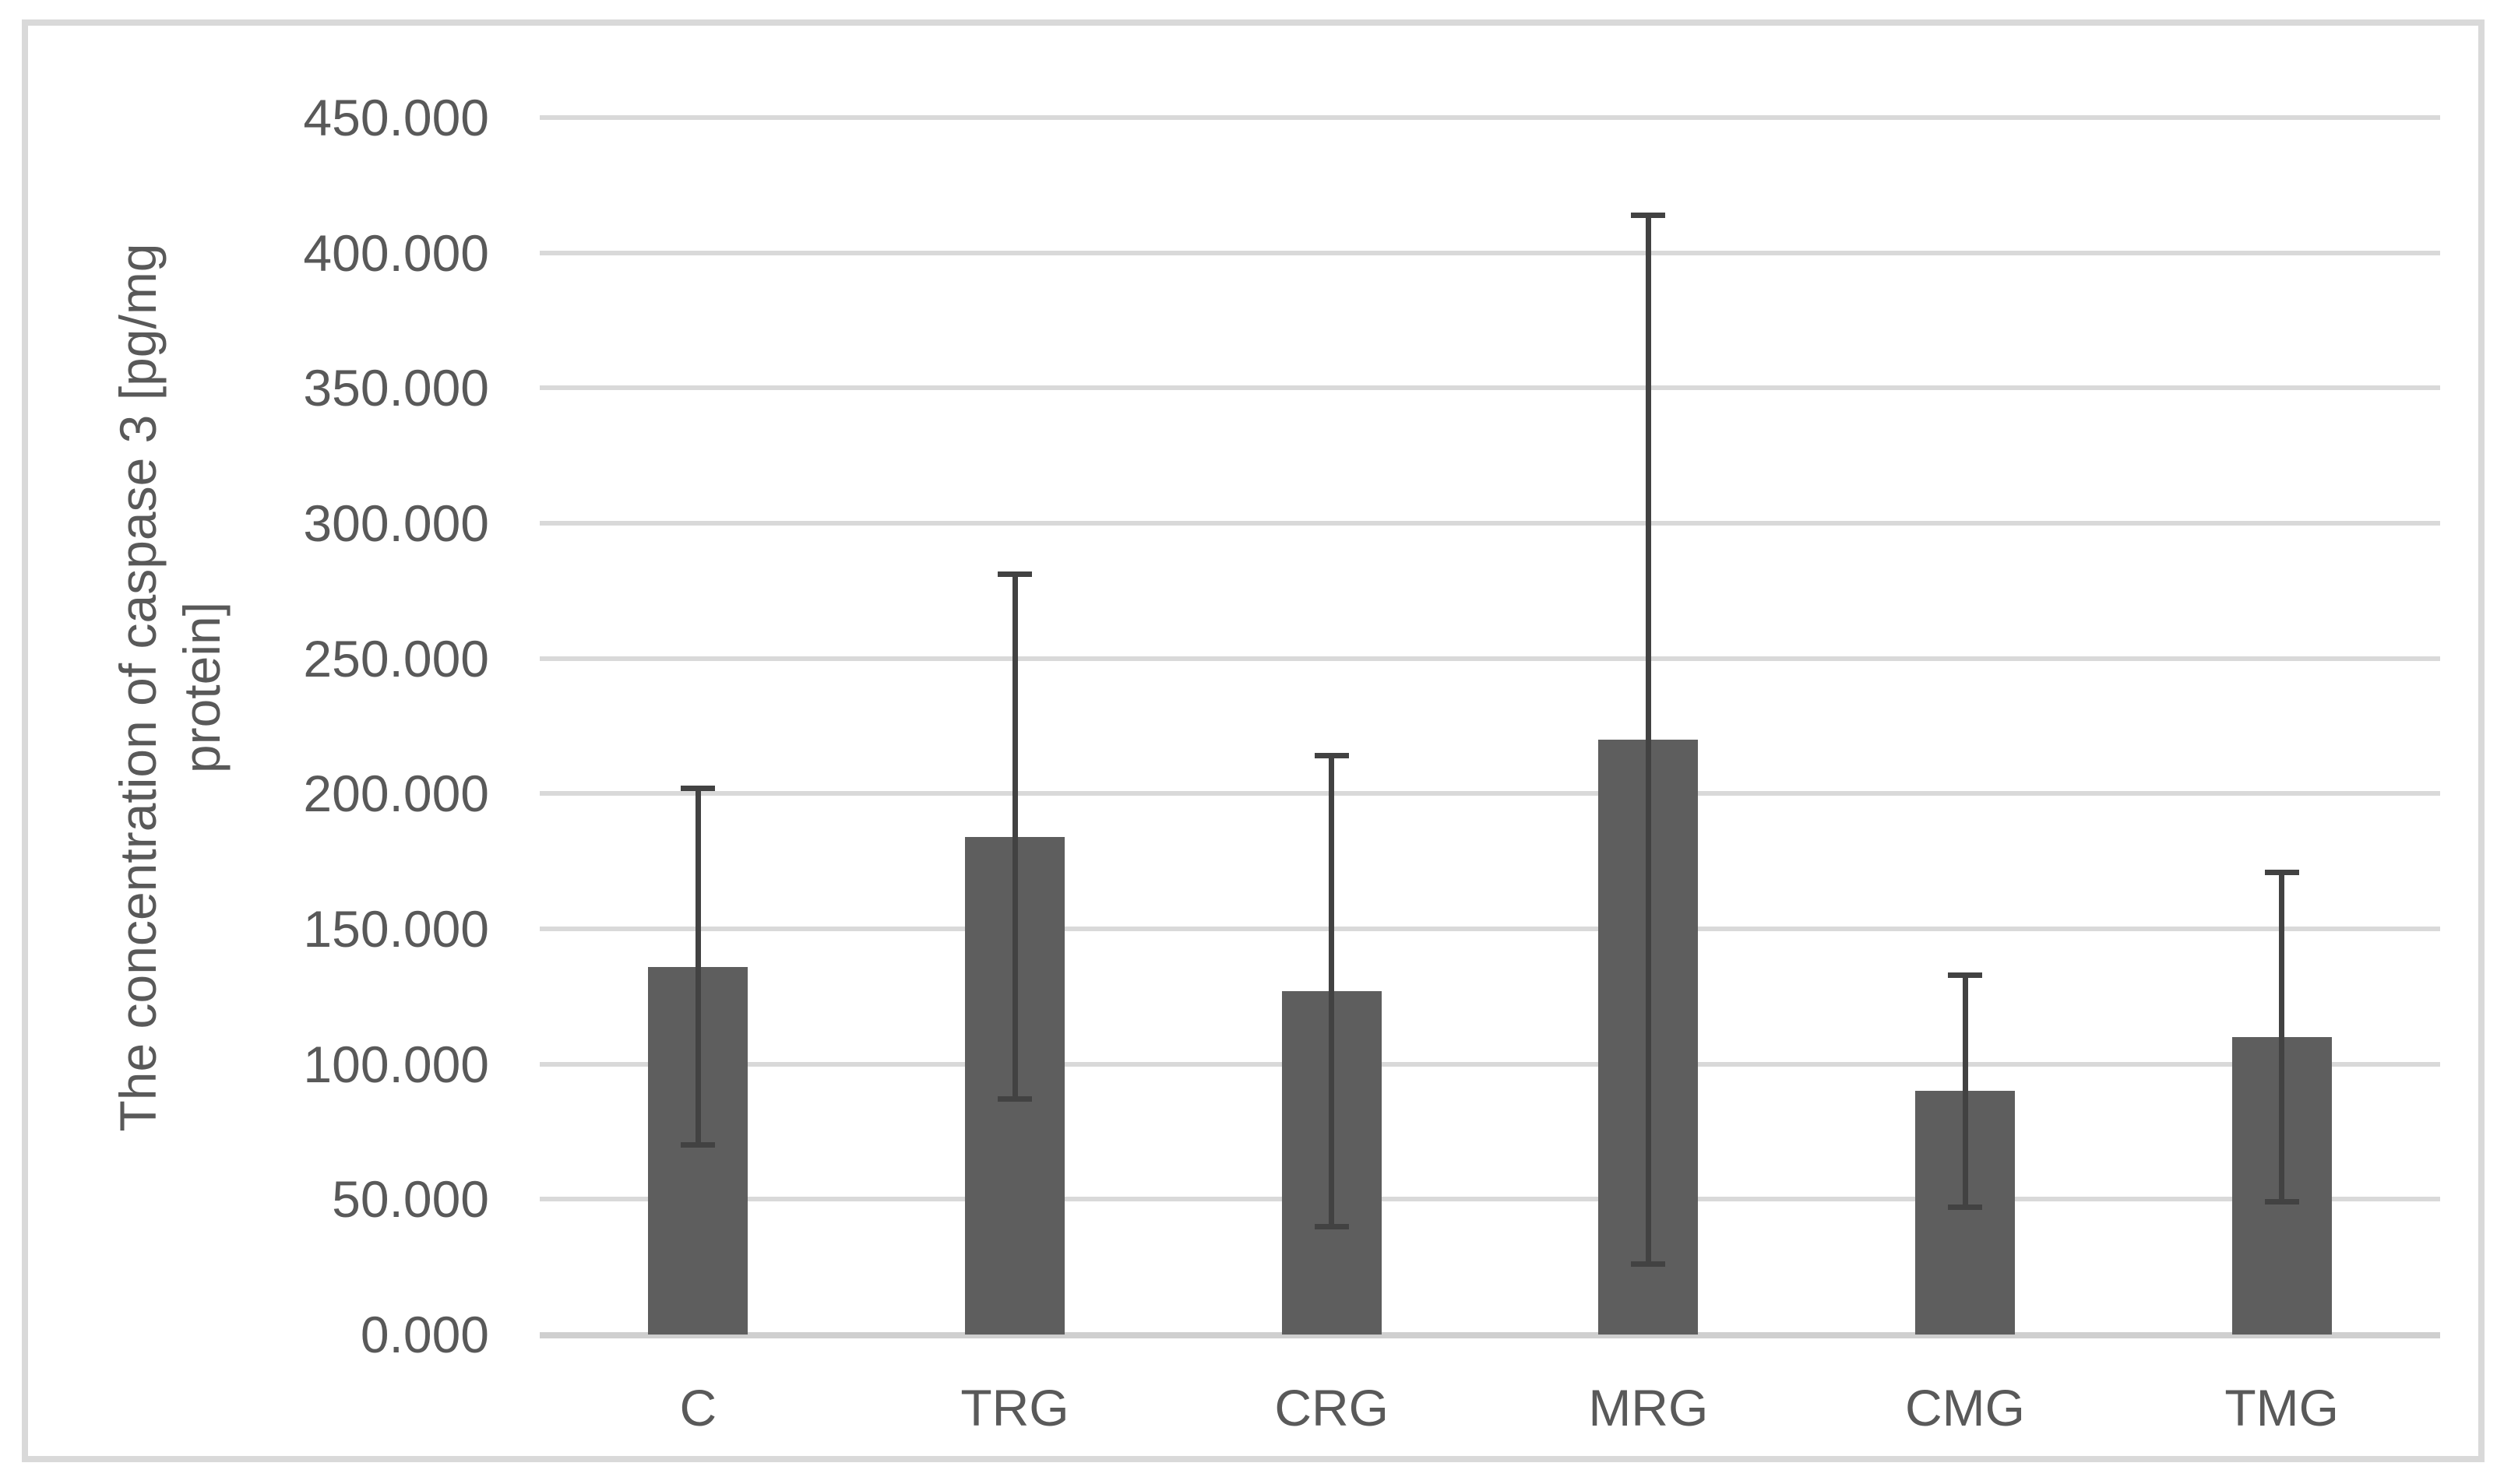 The height and width of the screenshot is (1484, 2511). I want to click on error-cap-top-tmg, so click(2281, 872).